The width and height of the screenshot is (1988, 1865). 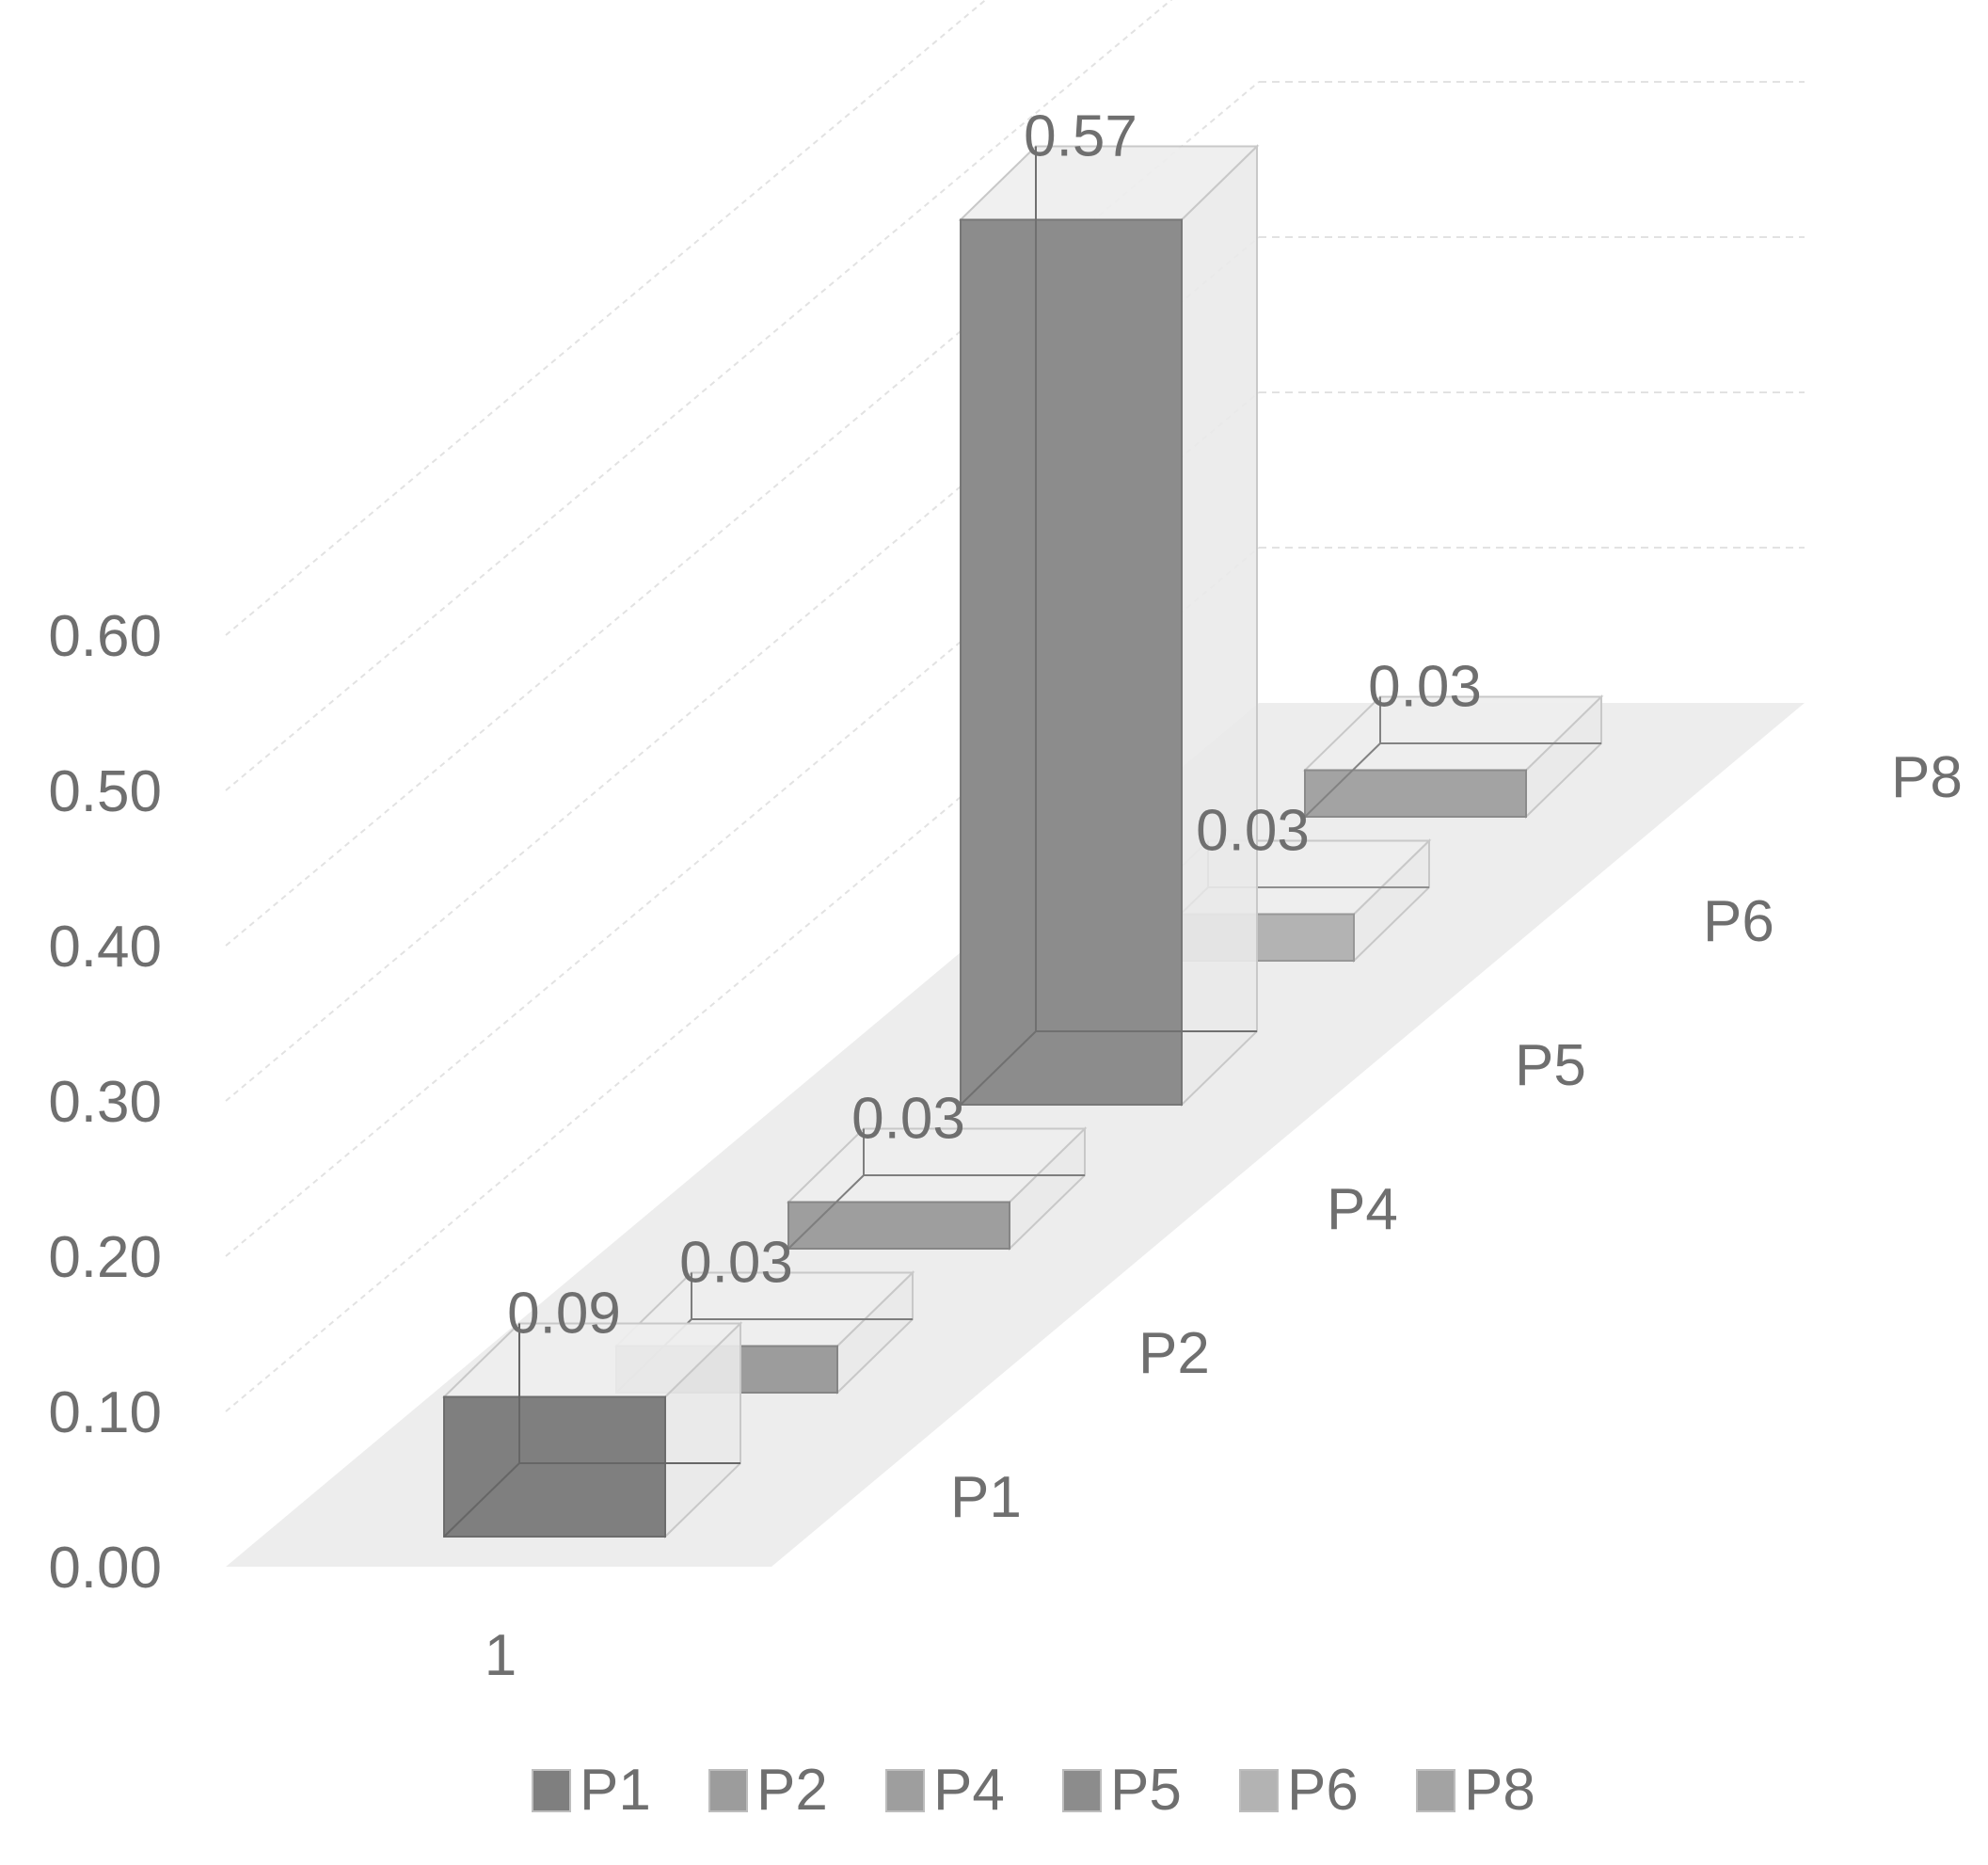 I want to click on y-tick-label: 0.30, so click(x=105, y=1103).